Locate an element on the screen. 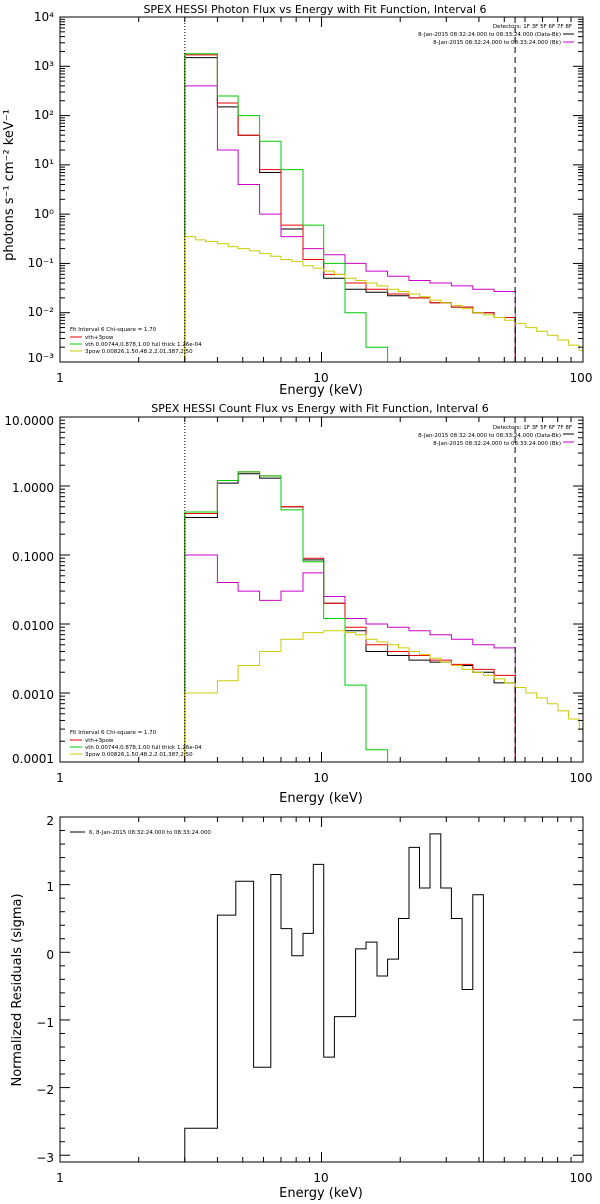 This screenshot has height=1204, width=600. residuals-x-tick-label: 10 is located at coordinates (320, 1178).